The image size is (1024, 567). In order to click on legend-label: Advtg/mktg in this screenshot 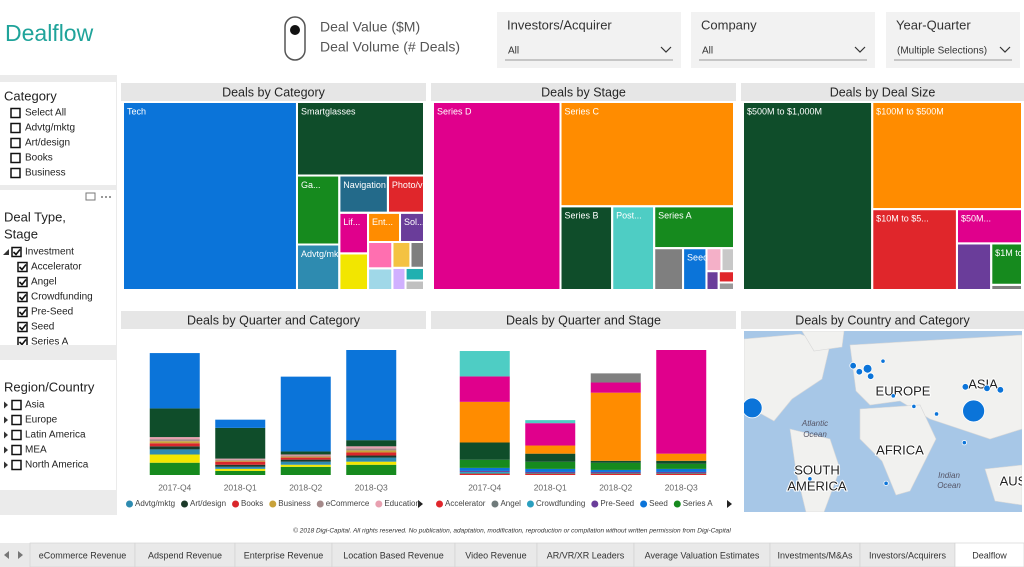, I will do `click(155, 503)`.